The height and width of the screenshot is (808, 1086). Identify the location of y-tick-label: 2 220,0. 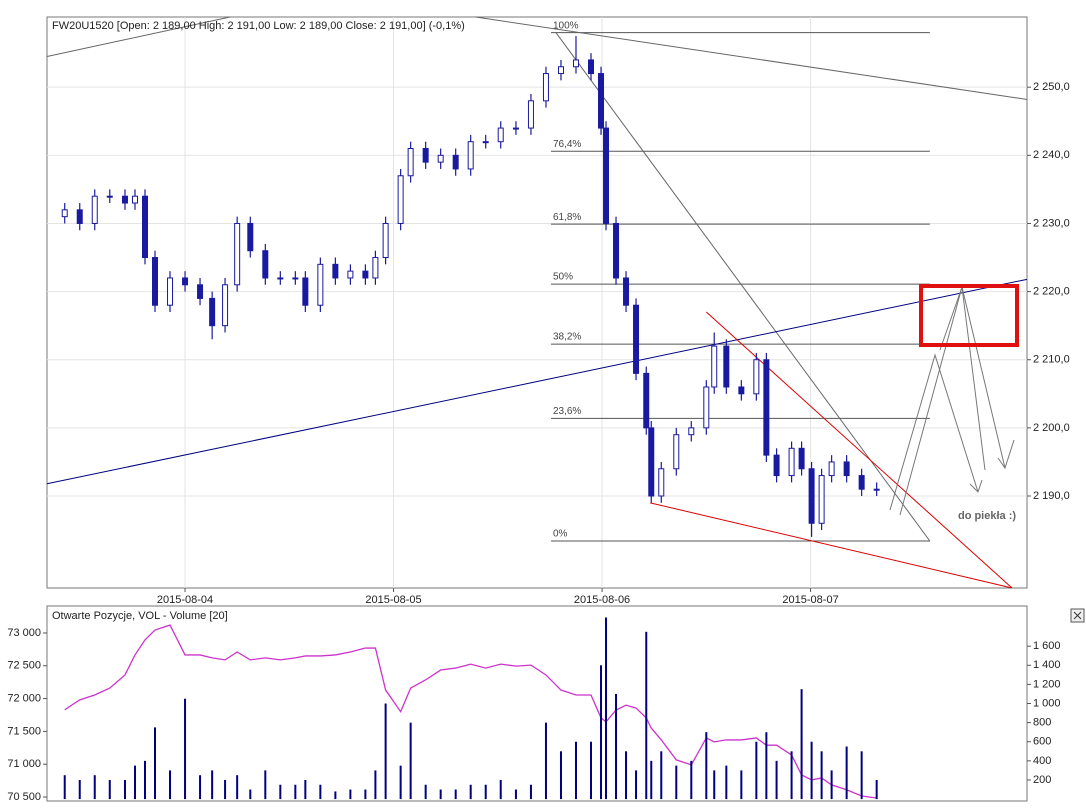
(1051, 292).